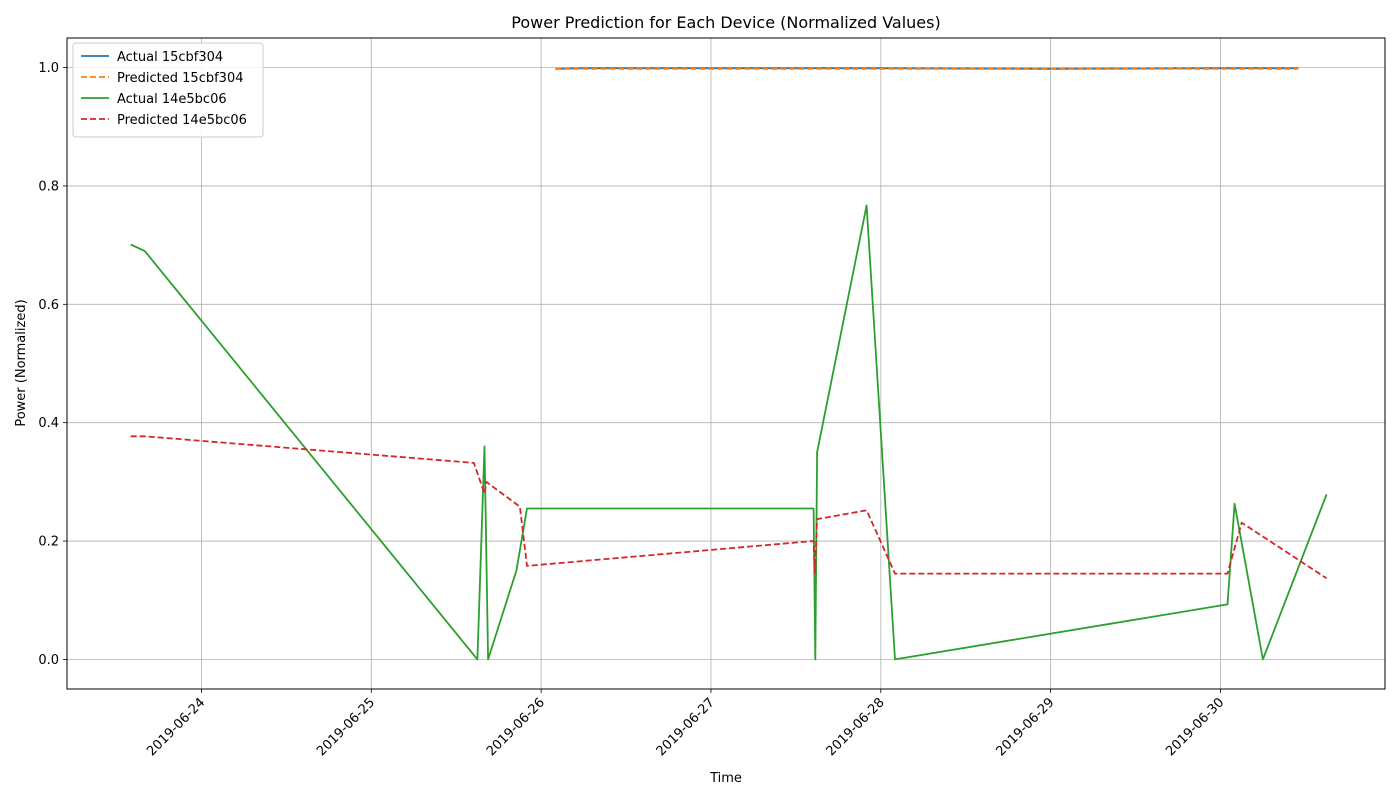 Image resolution: width=1400 pixels, height=800 pixels. What do you see at coordinates (48, 68) in the screenshot?
I see `y-tick-label: 1.0` at bounding box center [48, 68].